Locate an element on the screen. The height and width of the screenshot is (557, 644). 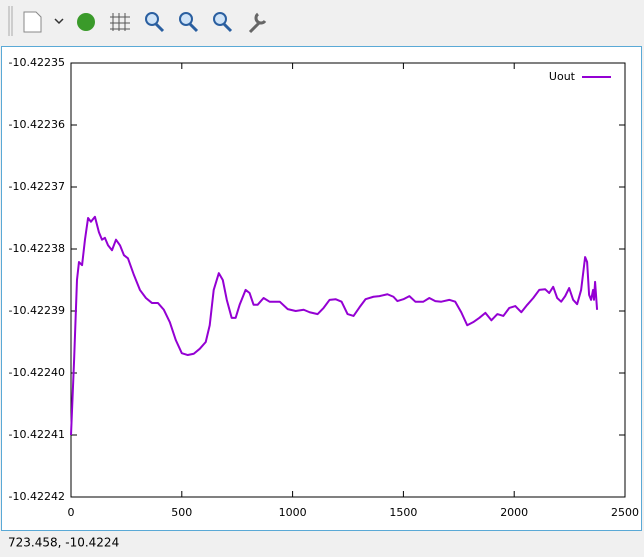
y-tick-label: -10.42242 is located at coordinates (37, 496).